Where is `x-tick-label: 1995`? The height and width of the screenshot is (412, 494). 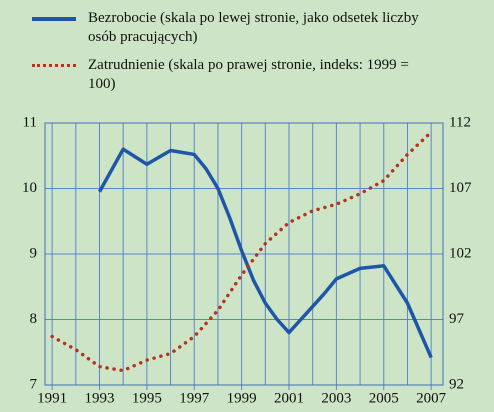
x-tick-label: 1995 is located at coordinates (147, 398).